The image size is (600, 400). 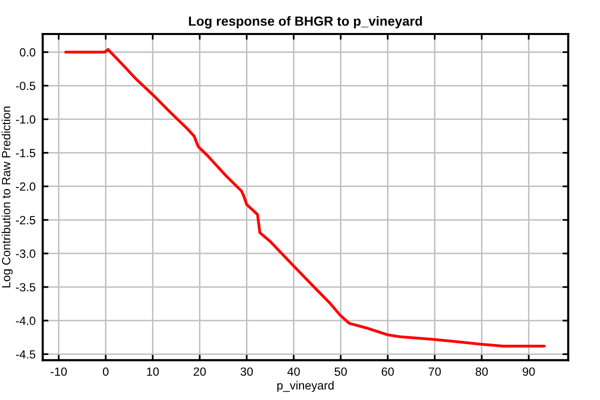 What do you see at coordinates (388, 371) in the screenshot?
I see `x-tick-label: 60` at bounding box center [388, 371].